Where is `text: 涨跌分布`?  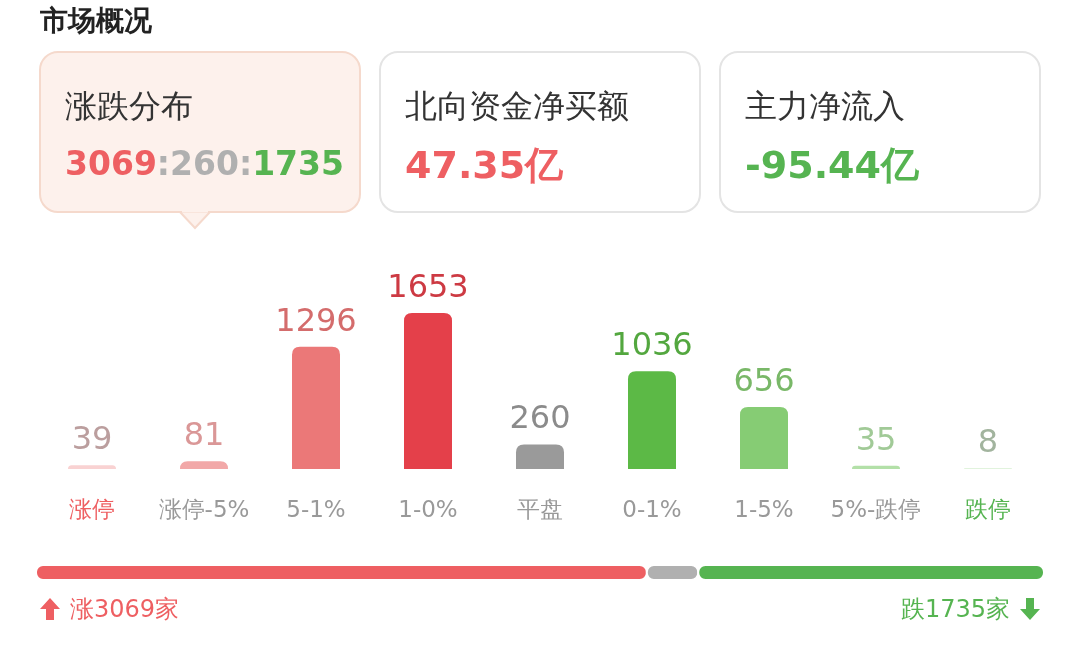 text: 涨跌分布 is located at coordinates (129, 106).